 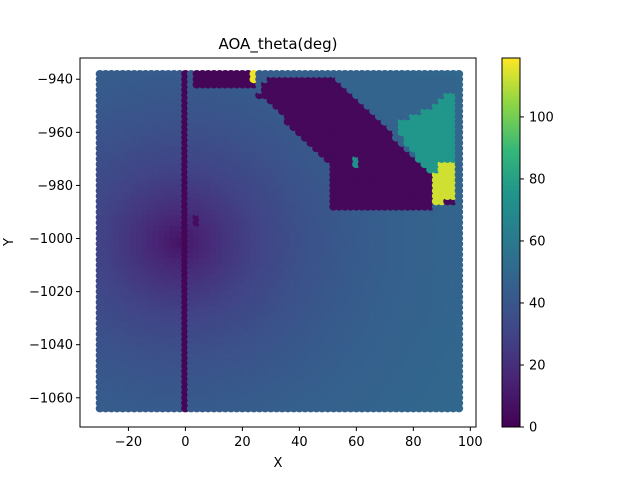 What do you see at coordinates (51, 398) in the screenshot?
I see `y-tick-label: −1060` at bounding box center [51, 398].